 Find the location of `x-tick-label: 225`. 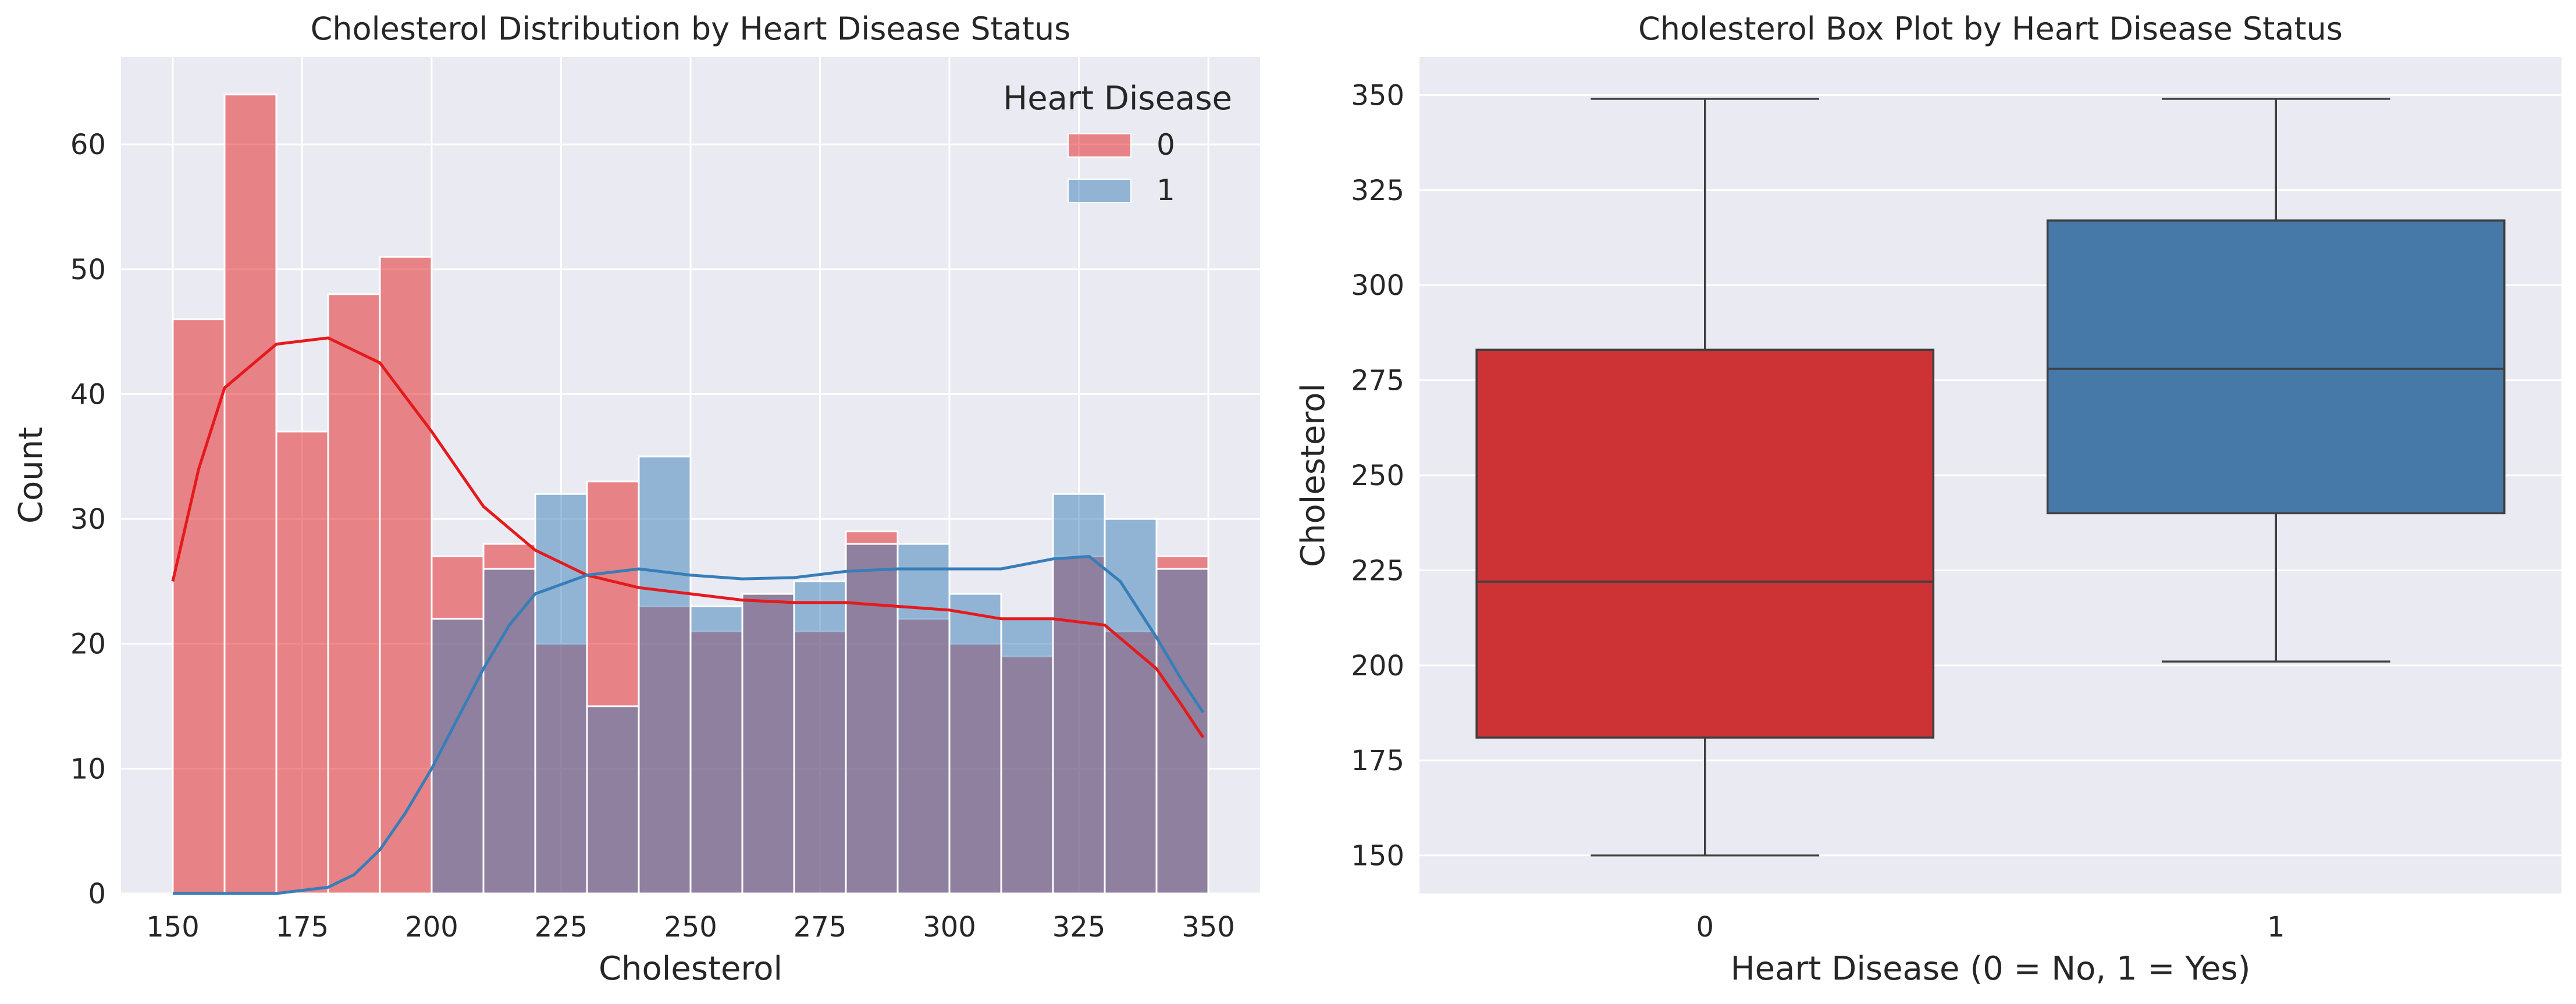

x-tick-label: 225 is located at coordinates (561, 927).